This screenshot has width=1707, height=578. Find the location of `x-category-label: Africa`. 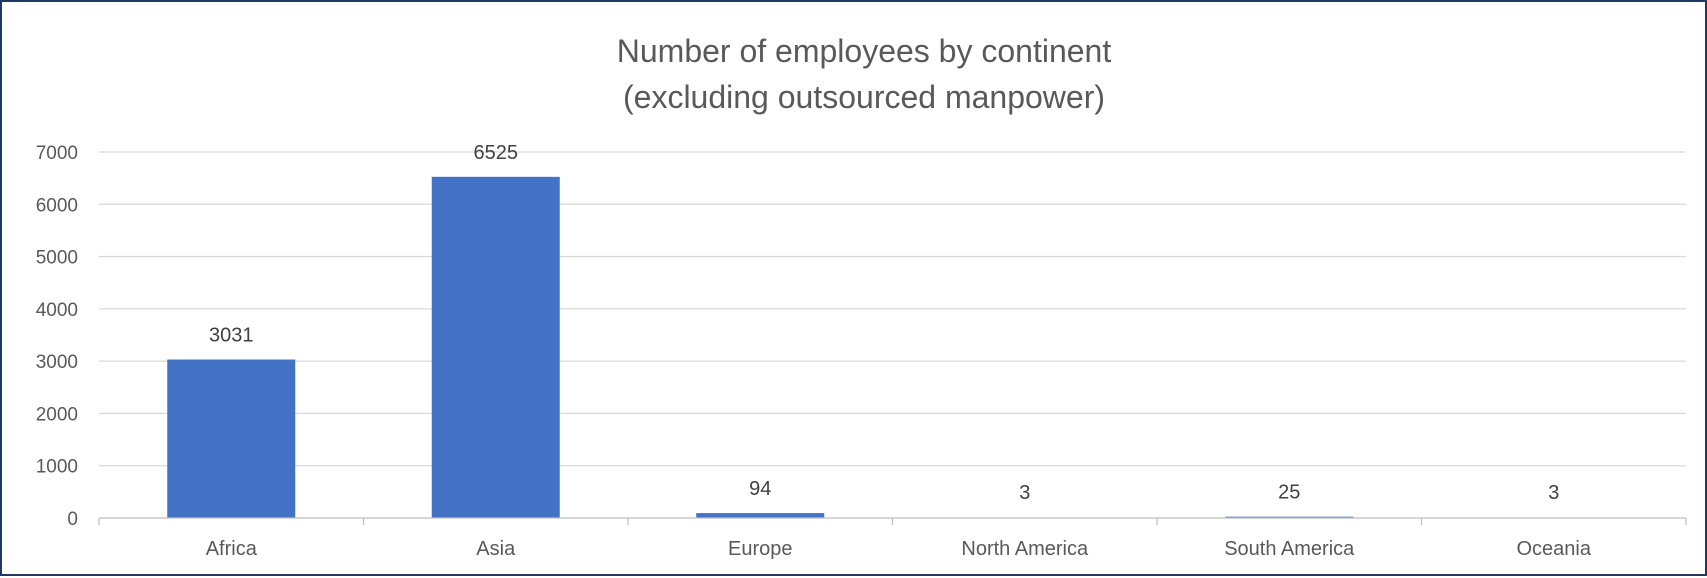

x-category-label: Africa is located at coordinates (232, 549).